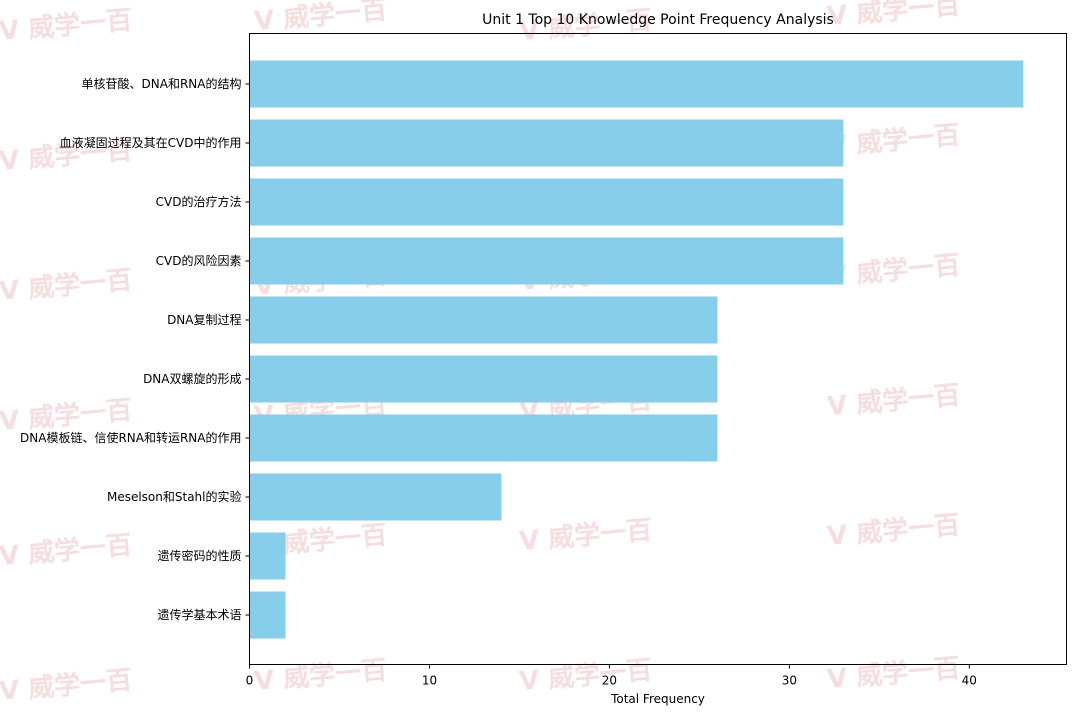  Describe the element at coordinates (969, 681) in the screenshot. I see `x-tick-label: 40` at that location.